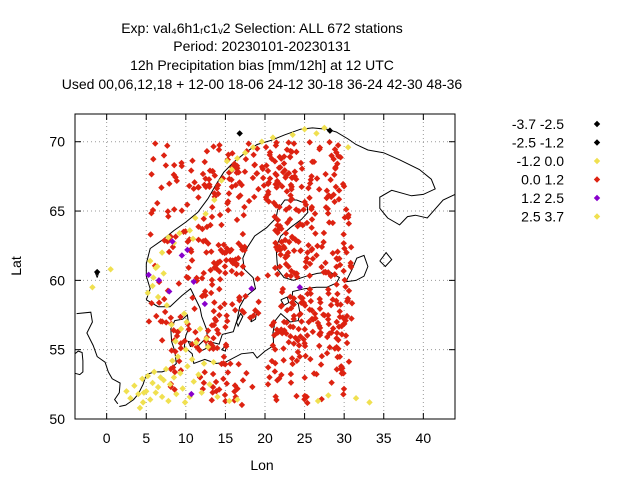 This screenshot has width=640, height=480. I want to click on legend-label: 0.0 1.2, so click(542, 180).